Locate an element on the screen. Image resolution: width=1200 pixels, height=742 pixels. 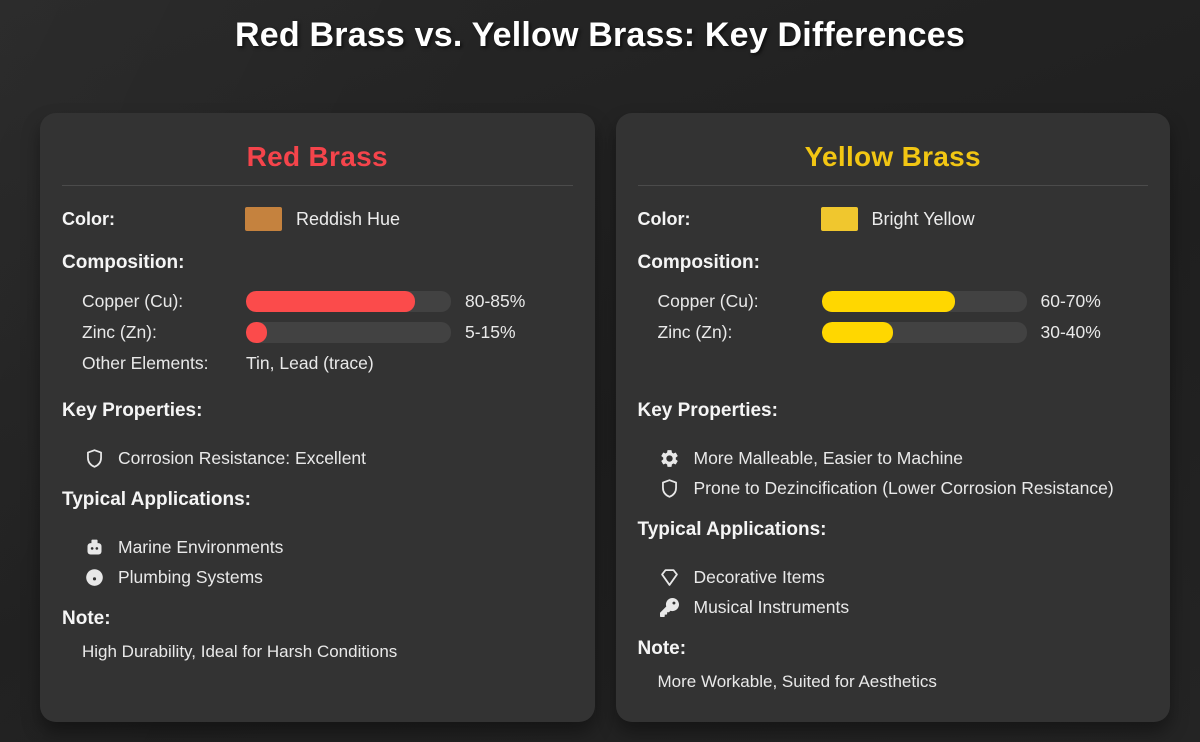
color-row: Color: Bright Yellow is located at coordinates (893, 219).